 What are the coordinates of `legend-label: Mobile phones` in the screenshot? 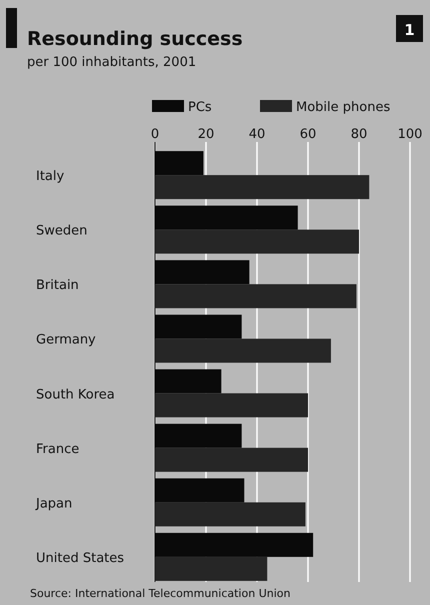 It's located at (343, 107).